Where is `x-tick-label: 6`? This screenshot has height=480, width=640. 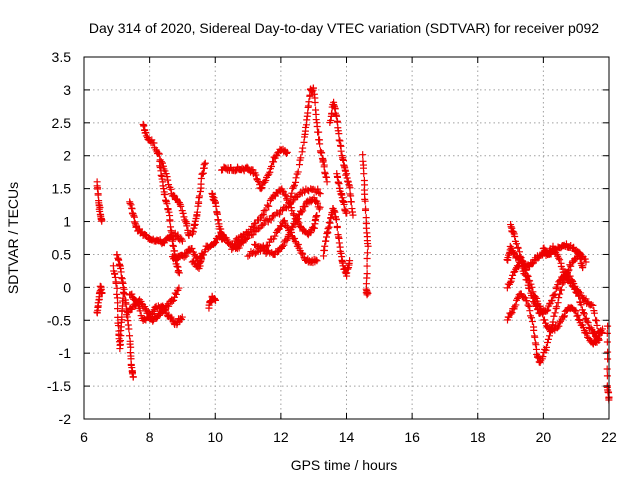 x-tick-label: 6 is located at coordinates (84, 437).